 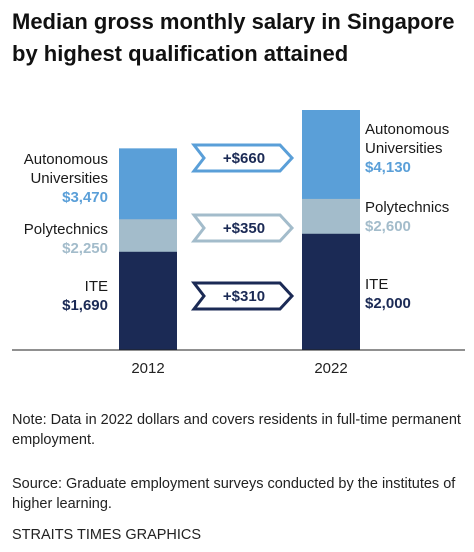 What do you see at coordinates (54, 296) in the screenshot?
I see `series-label: ITE $1,690` at bounding box center [54, 296].